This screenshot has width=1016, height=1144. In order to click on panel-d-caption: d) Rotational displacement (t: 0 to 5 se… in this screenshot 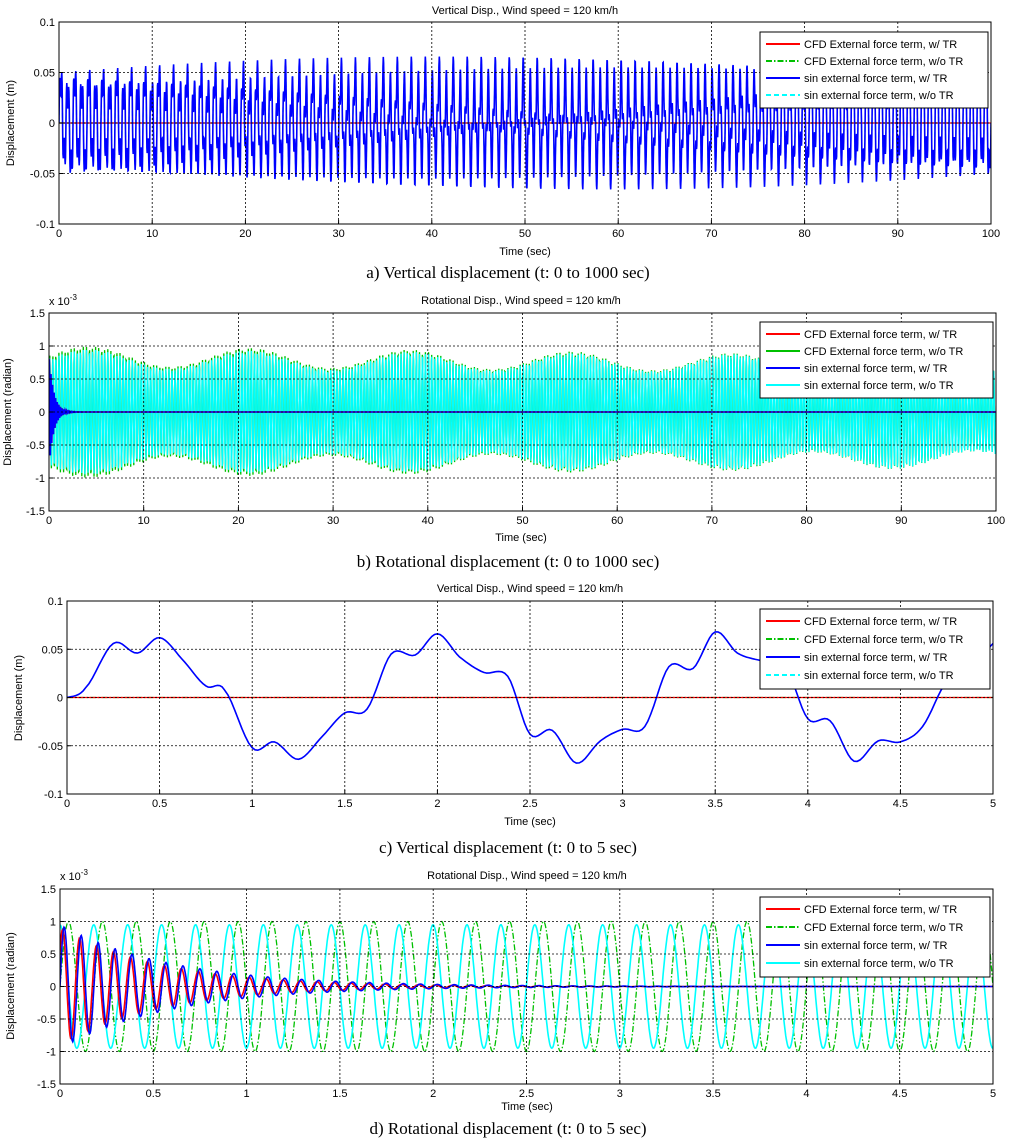, I will do `click(507, 1128)`.